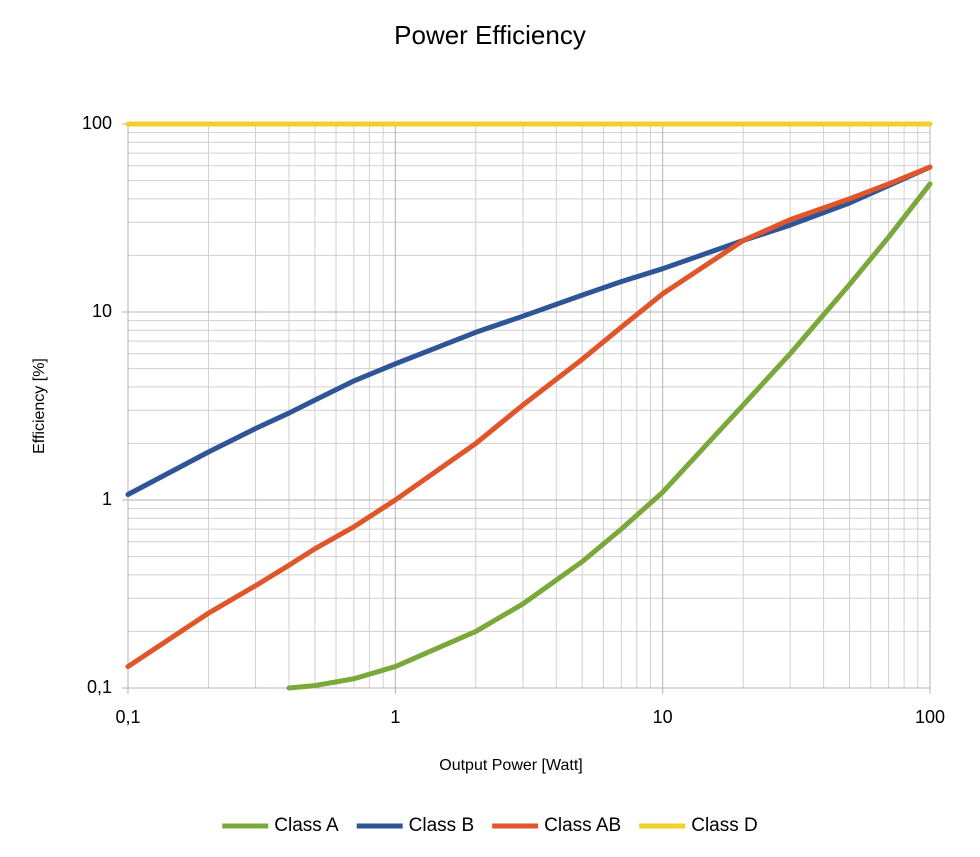  I want to click on legend-item: Class D, so click(698, 825).